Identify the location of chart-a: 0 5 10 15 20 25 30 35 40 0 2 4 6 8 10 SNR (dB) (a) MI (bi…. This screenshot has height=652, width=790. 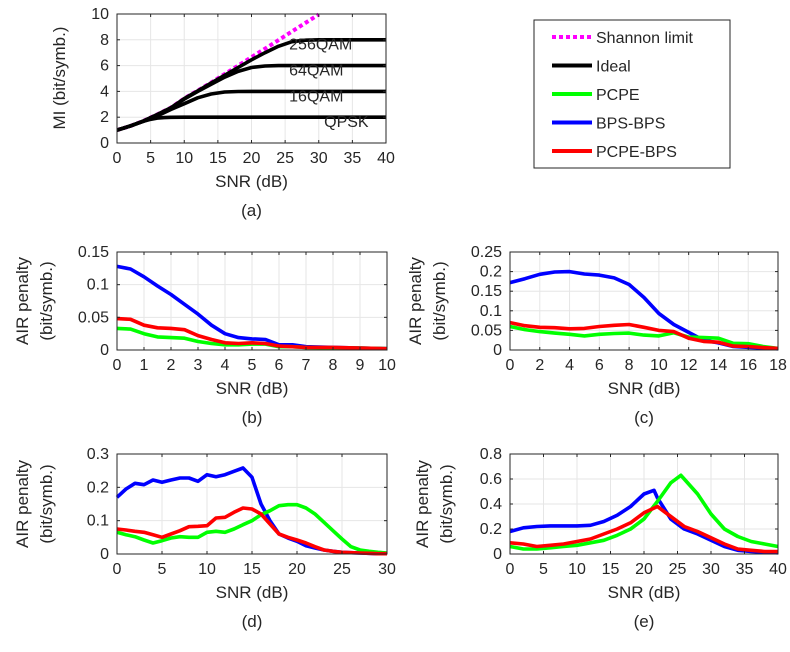
(222, 113).